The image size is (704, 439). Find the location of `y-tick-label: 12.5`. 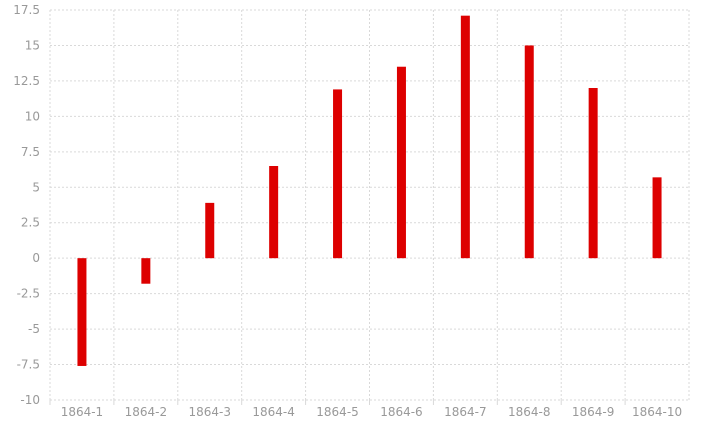

y-tick-label: 12.5 is located at coordinates (26, 81).